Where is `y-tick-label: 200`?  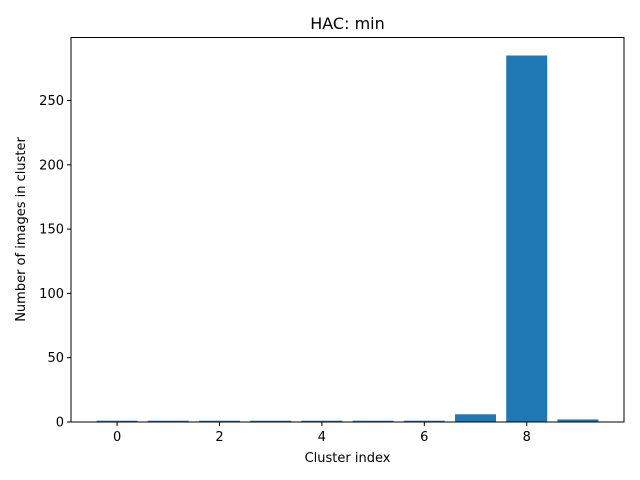 y-tick-label: 200 is located at coordinates (51, 165).